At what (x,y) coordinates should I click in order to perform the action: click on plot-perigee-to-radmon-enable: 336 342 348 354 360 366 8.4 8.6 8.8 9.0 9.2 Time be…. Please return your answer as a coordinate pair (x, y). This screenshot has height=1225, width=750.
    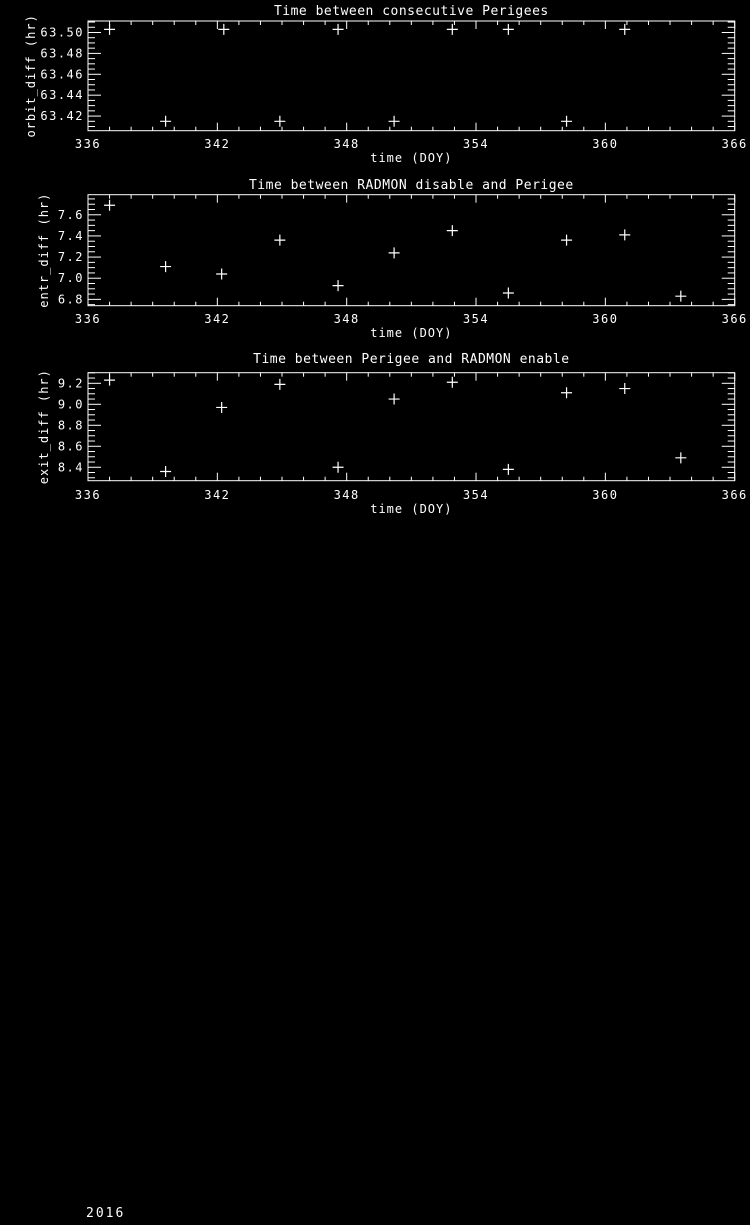
    Looking at the image, I should click on (392, 434).